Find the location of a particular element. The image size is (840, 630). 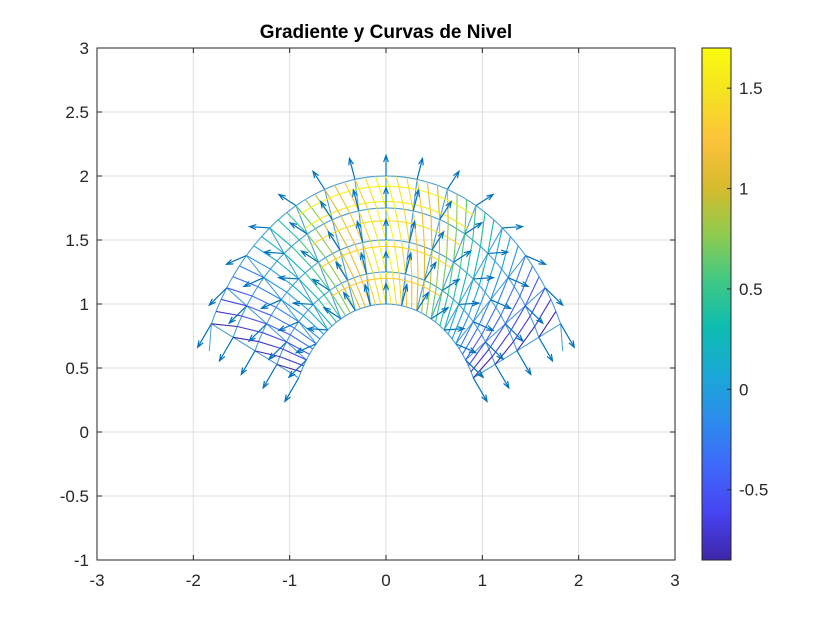

x-tick-label: 3 is located at coordinates (674, 580).